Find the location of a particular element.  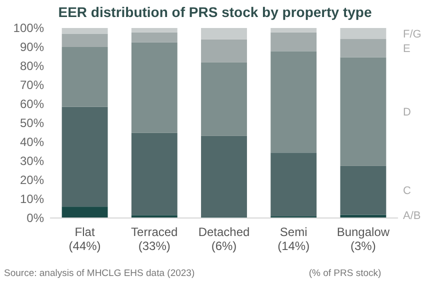

x-tick-label: Terraced (33%) is located at coordinates (154, 239).